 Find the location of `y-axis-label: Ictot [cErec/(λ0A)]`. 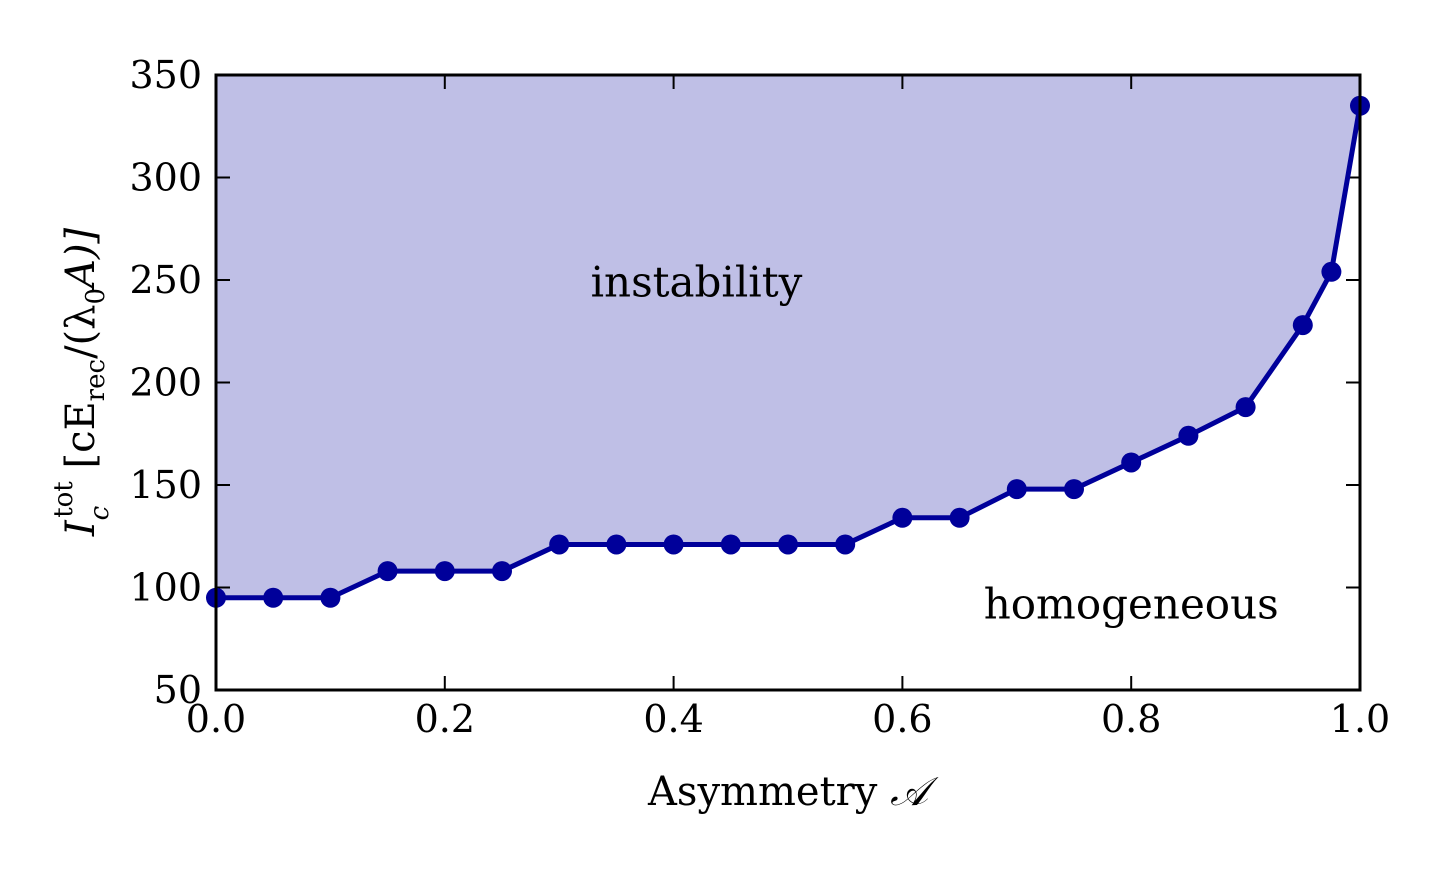

y-axis-label: Ictot [cErec/(λ0A)] is located at coordinates (82, 382).